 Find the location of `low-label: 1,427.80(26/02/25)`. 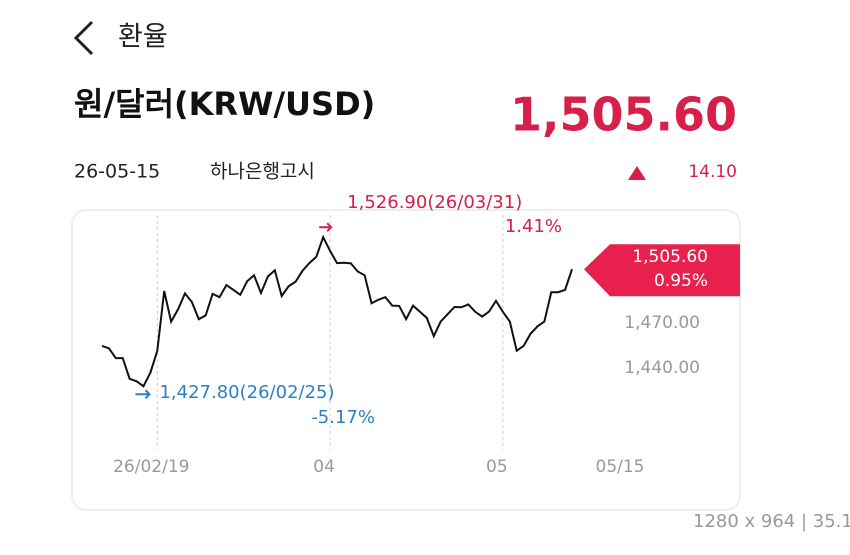

low-label: 1,427.80(26/02/25) is located at coordinates (246, 392).